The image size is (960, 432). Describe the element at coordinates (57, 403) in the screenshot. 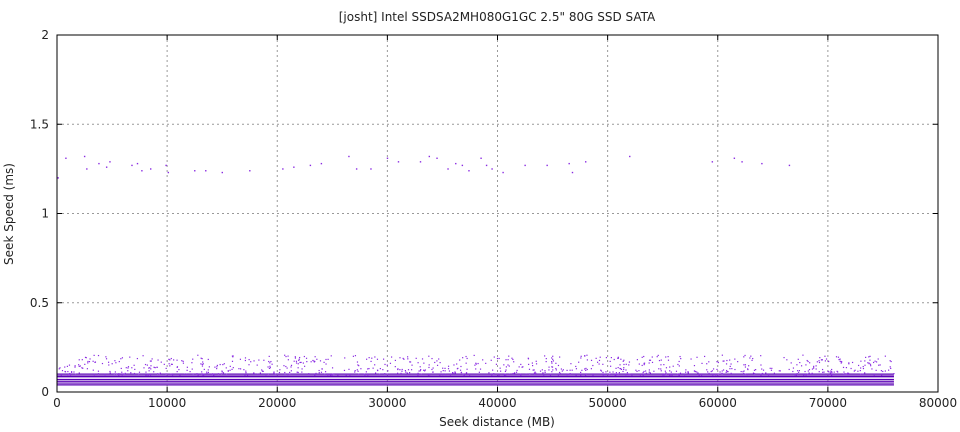

I see `x-tick-label: 0` at that location.